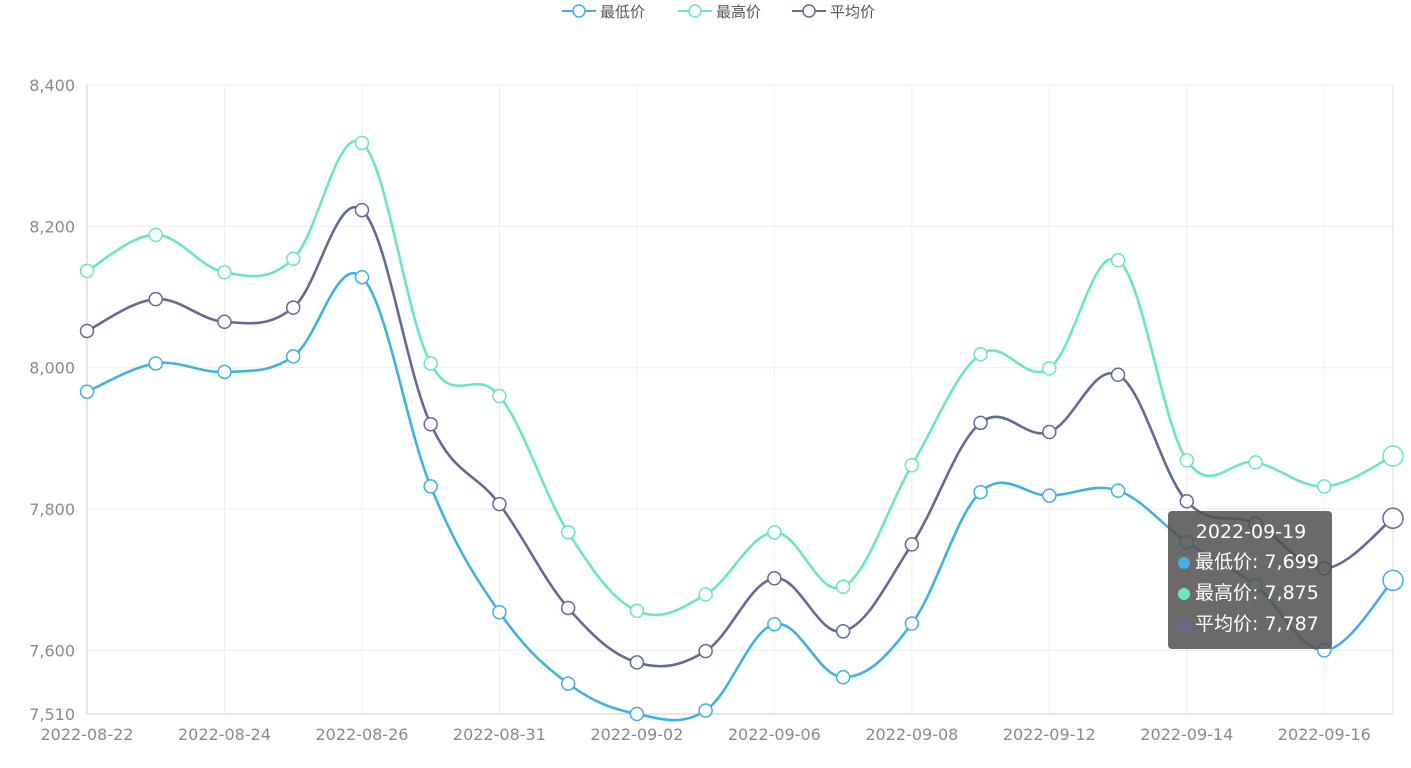 This screenshot has height=768, width=1411. Describe the element at coordinates (1049, 734) in the screenshot. I see `x-tick-label: 2022-09-12` at that location.